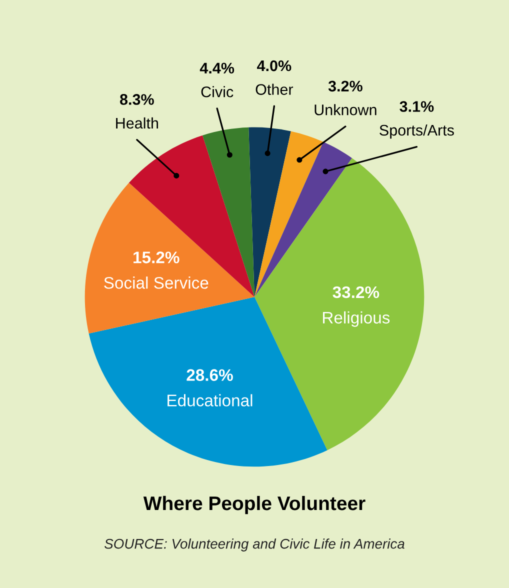  Describe the element at coordinates (210, 400) in the screenshot. I see `slice-label: Educational` at that location.